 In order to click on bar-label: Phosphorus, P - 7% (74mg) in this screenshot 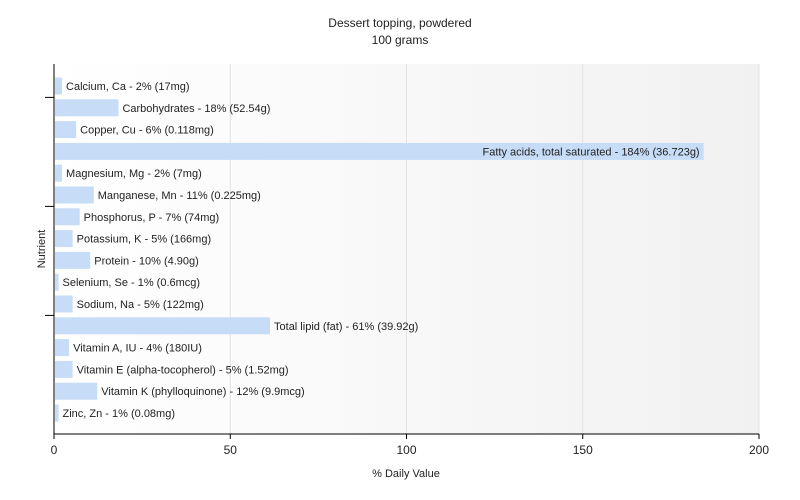, I will do `click(152, 218)`.